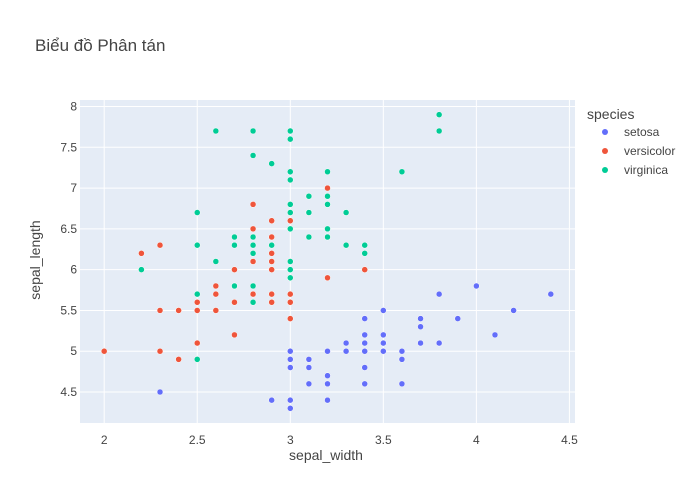  What do you see at coordinates (476, 440) in the screenshot?
I see `x-tick-label: 4` at bounding box center [476, 440].